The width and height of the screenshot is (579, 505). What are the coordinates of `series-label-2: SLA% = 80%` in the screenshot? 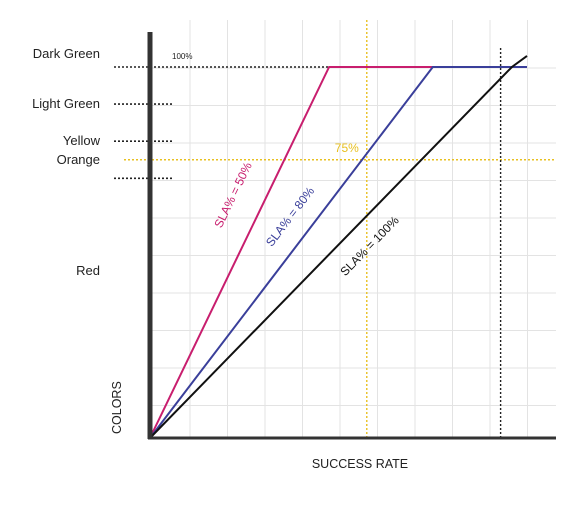 It's located at (290, 216).